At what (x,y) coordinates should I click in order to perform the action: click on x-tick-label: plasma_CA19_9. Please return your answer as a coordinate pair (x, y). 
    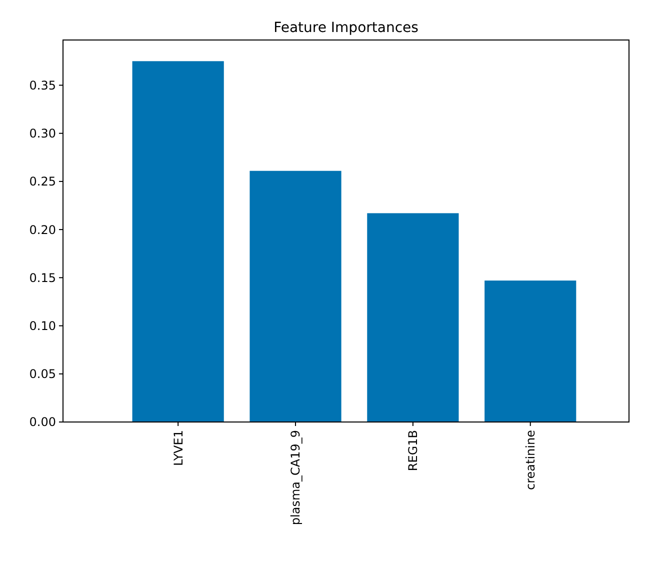
    Looking at the image, I should click on (295, 478).